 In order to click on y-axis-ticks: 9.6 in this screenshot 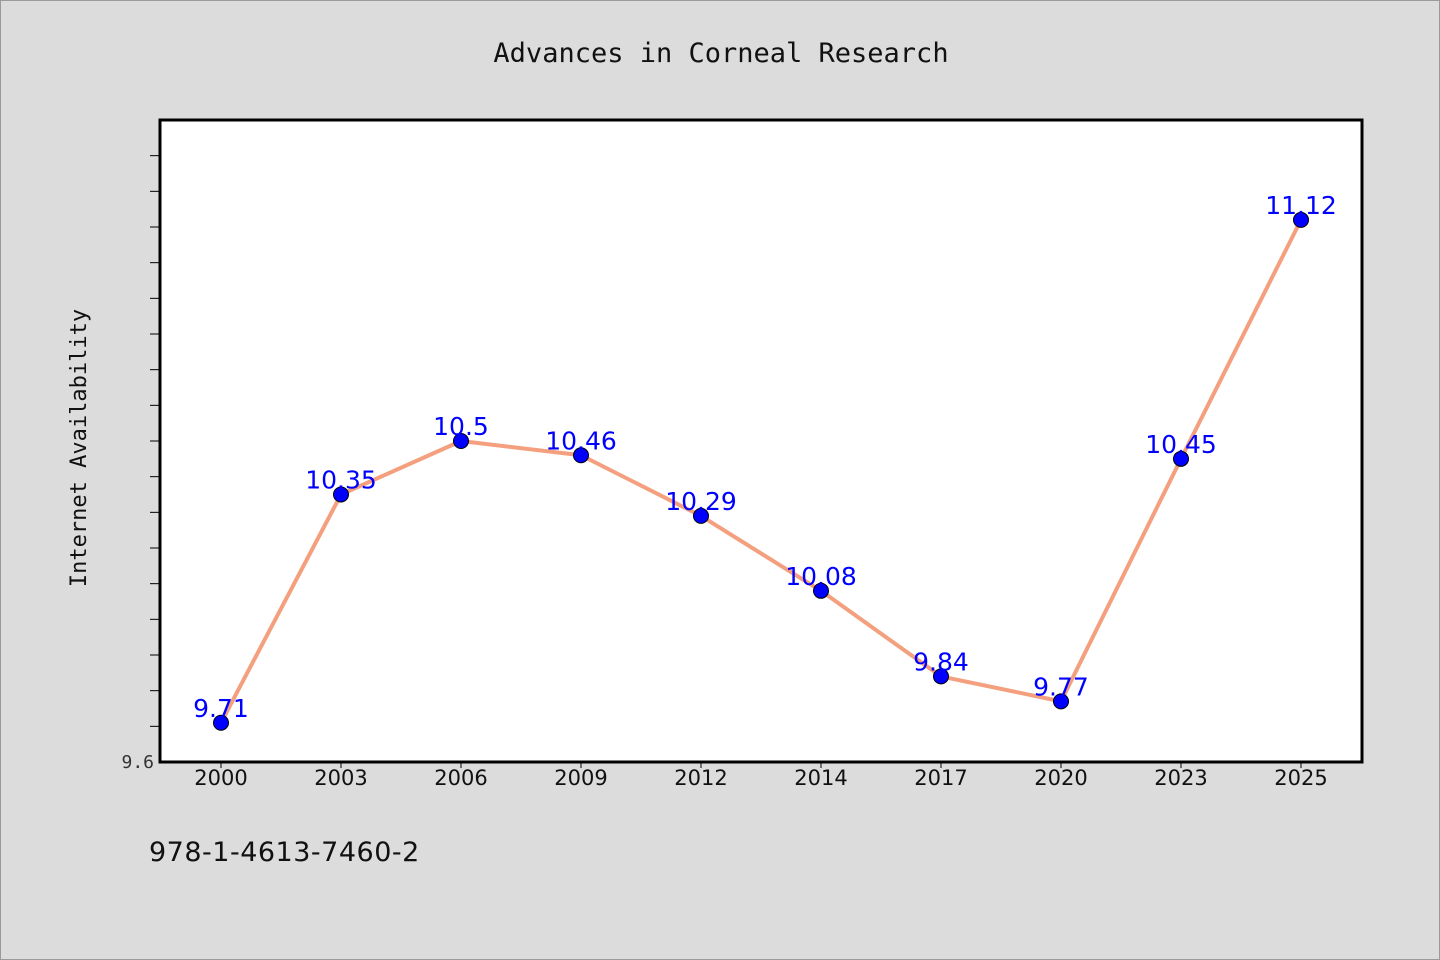, I will do `click(140, 464)`.